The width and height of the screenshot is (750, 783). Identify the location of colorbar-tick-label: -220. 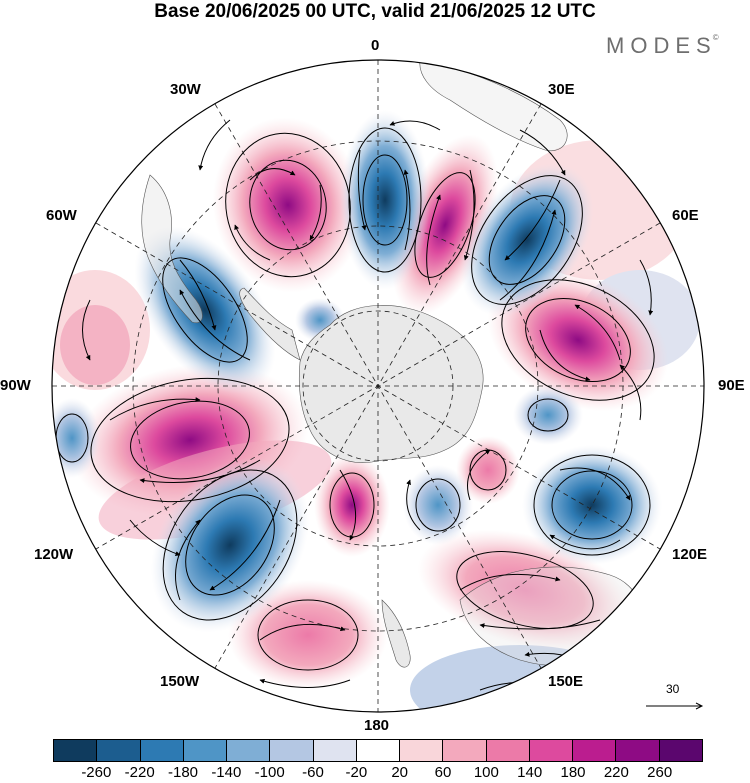
(139, 772).